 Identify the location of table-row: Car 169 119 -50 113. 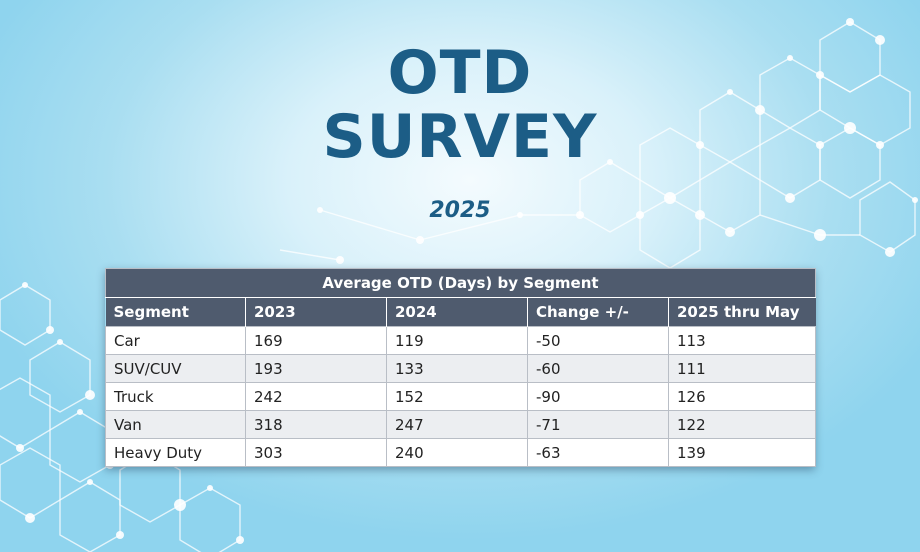
(460, 340).